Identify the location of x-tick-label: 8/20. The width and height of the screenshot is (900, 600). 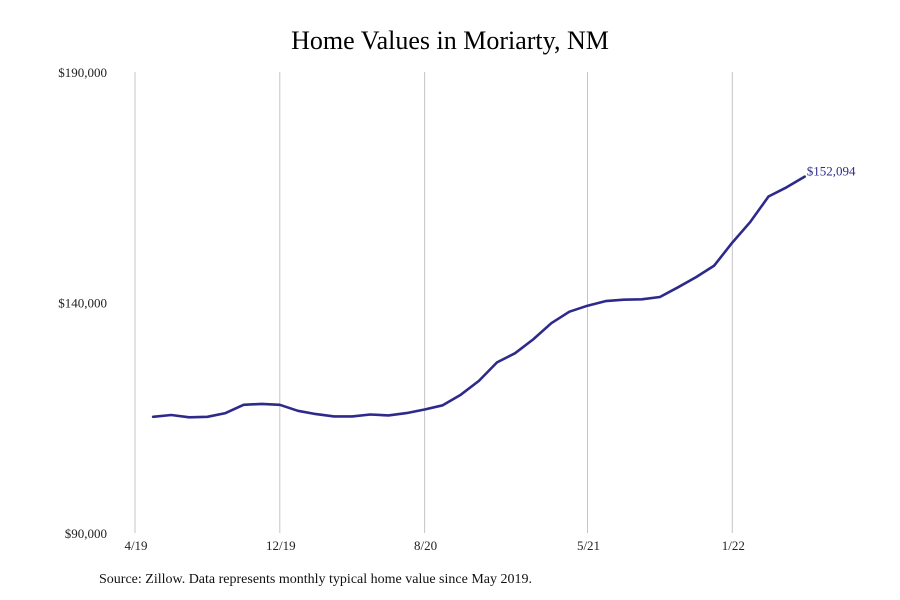
(425, 545).